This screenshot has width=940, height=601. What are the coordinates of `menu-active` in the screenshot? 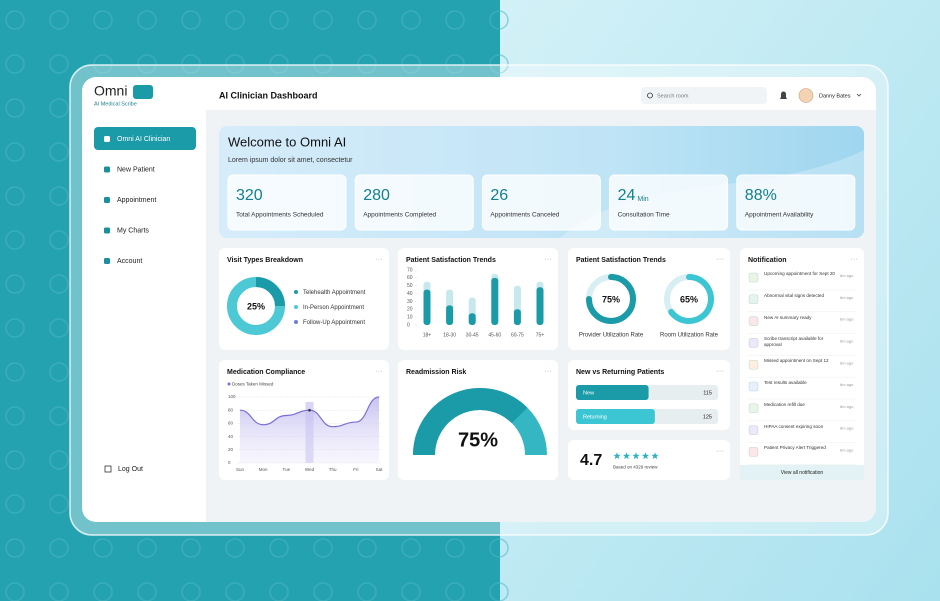 It's located at (145, 138).